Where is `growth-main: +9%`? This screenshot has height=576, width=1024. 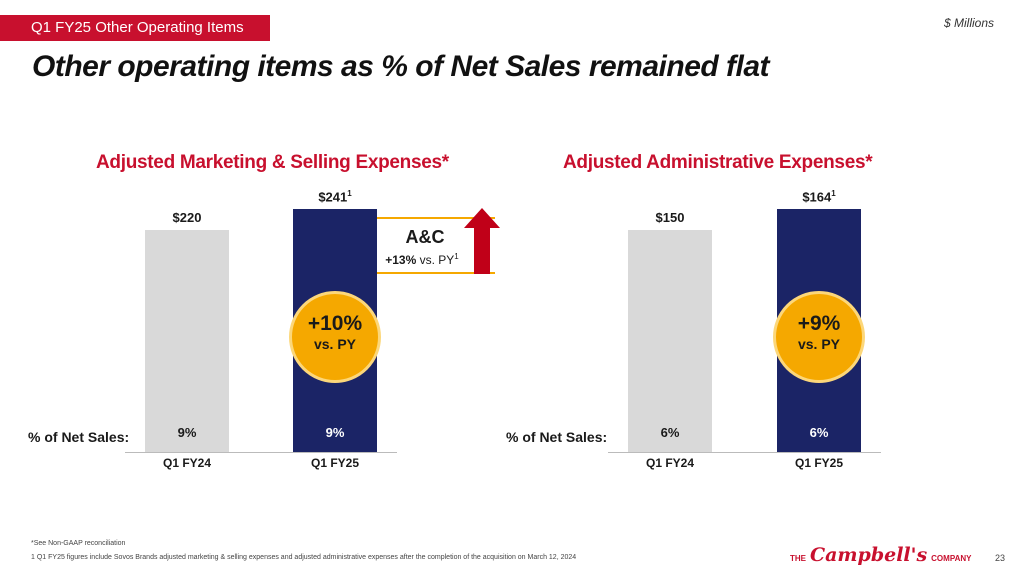
growth-main: +9% is located at coordinates (819, 323).